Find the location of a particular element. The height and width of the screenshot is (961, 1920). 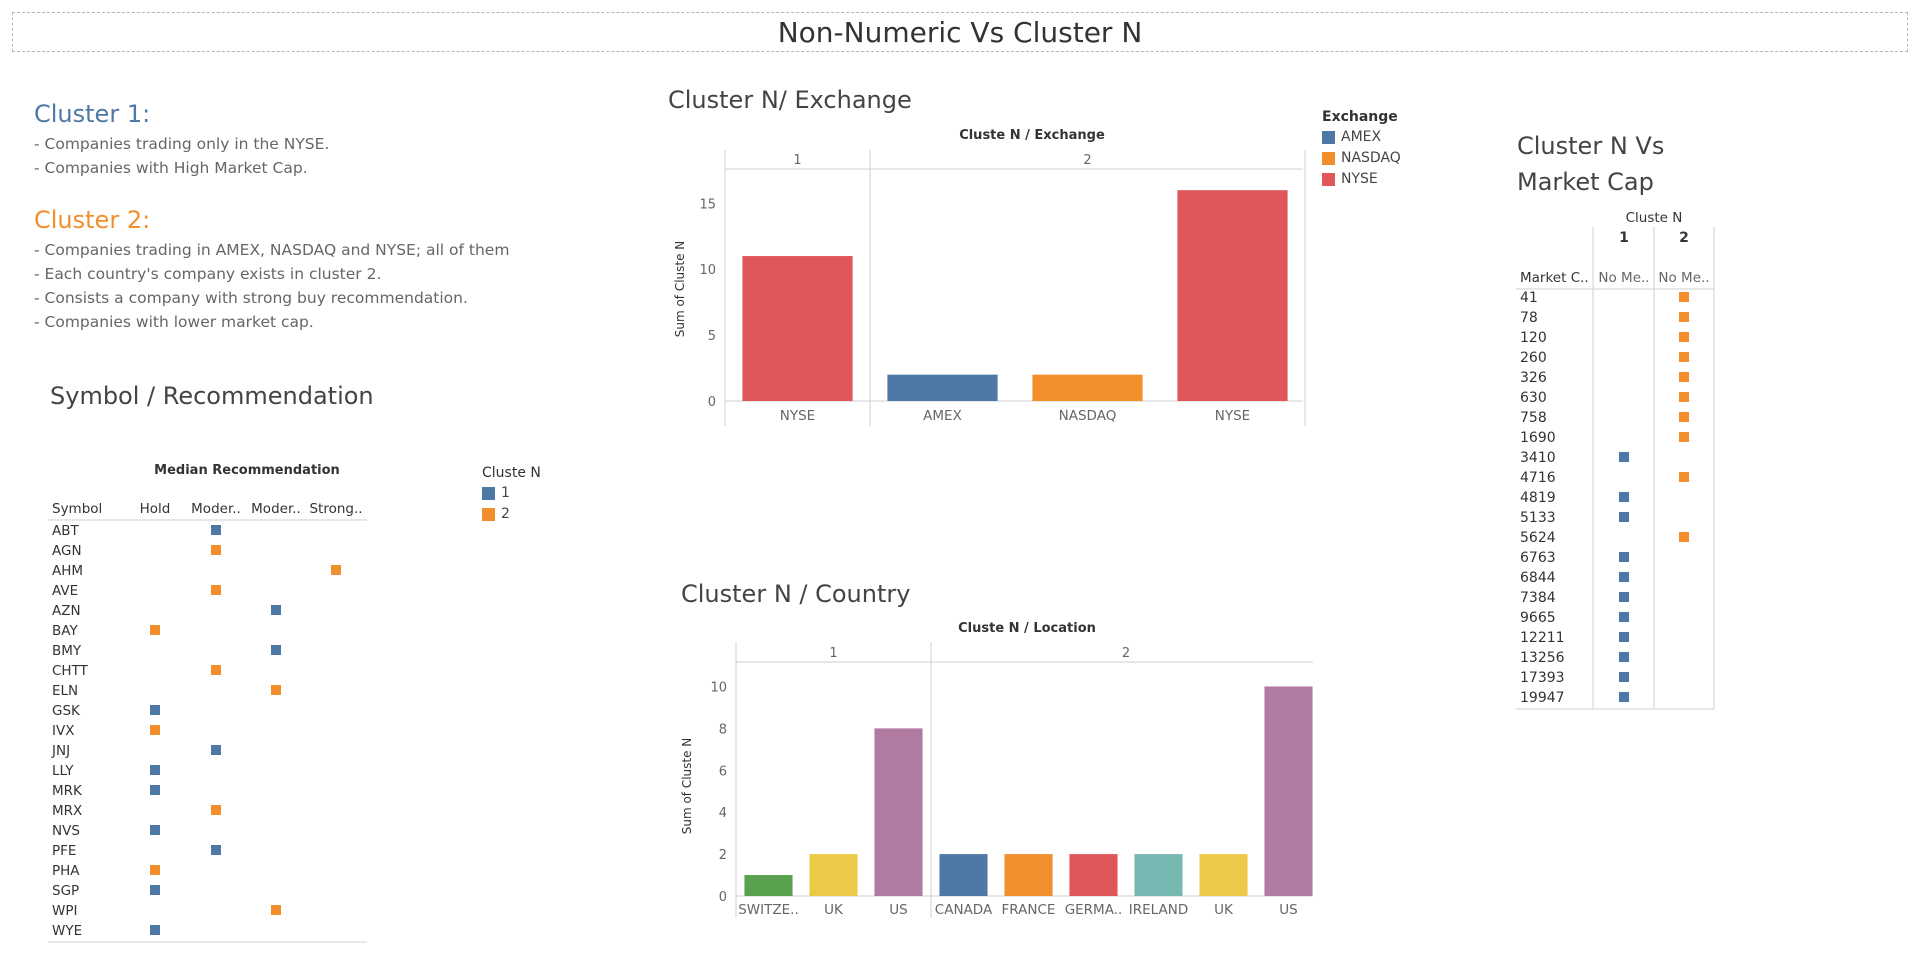

market-cap-label: 6763 is located at coordinates (1538, 558).